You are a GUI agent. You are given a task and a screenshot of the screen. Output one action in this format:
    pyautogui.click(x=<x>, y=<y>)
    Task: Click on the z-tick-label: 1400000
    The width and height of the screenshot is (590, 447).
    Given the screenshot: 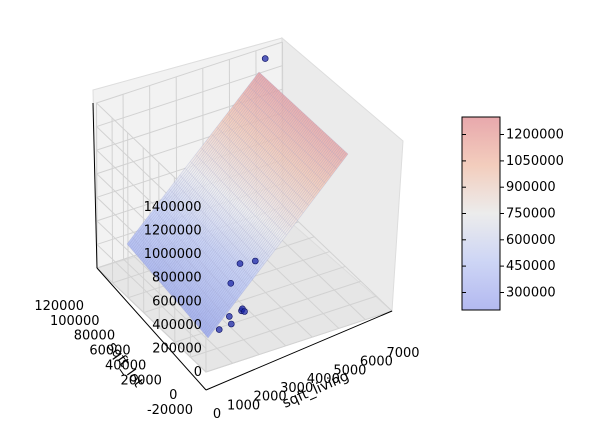 What is the action you would take?
    pyautogui.click(x=173, y=207)
    